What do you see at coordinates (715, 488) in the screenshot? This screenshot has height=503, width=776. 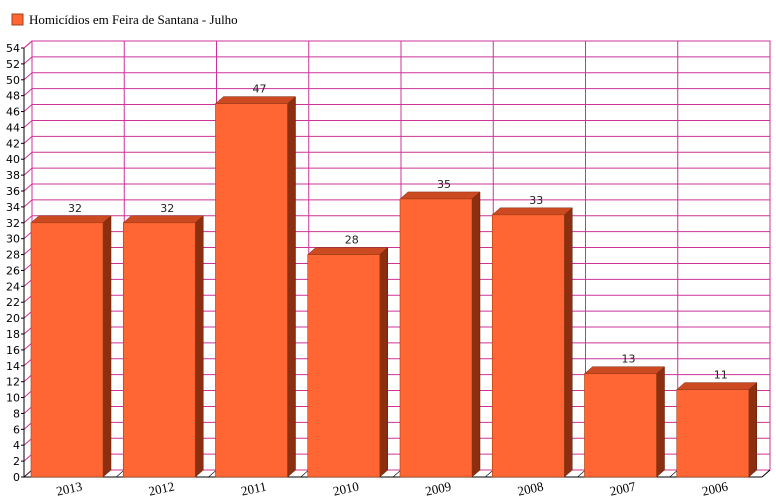 I see `x-tick-label: 2006` at bounding box center [715, 488].